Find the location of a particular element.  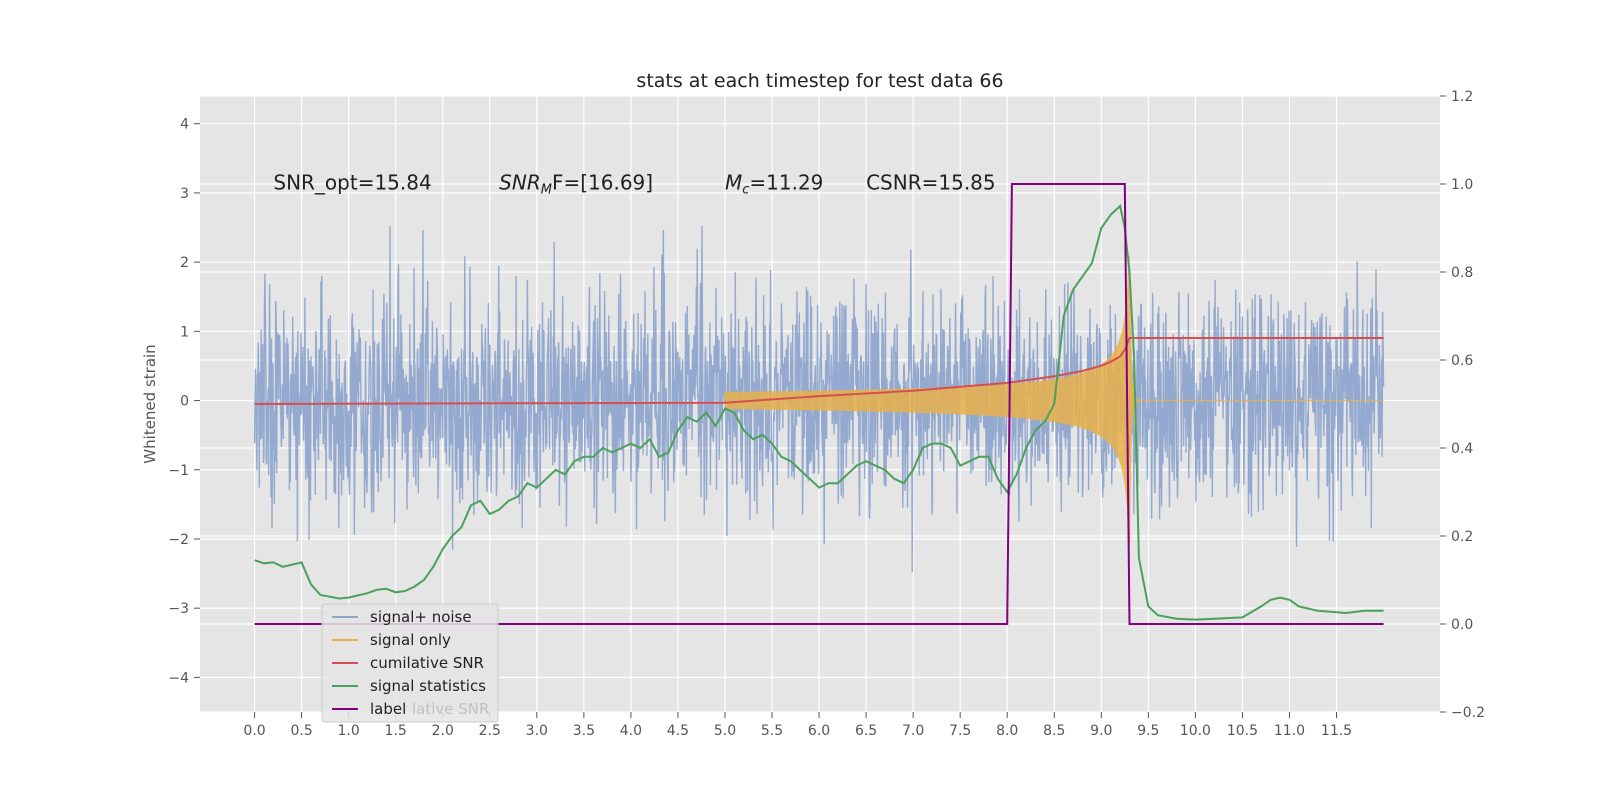

x-tick-label: 6.5 is located at coordinates (866, 731).